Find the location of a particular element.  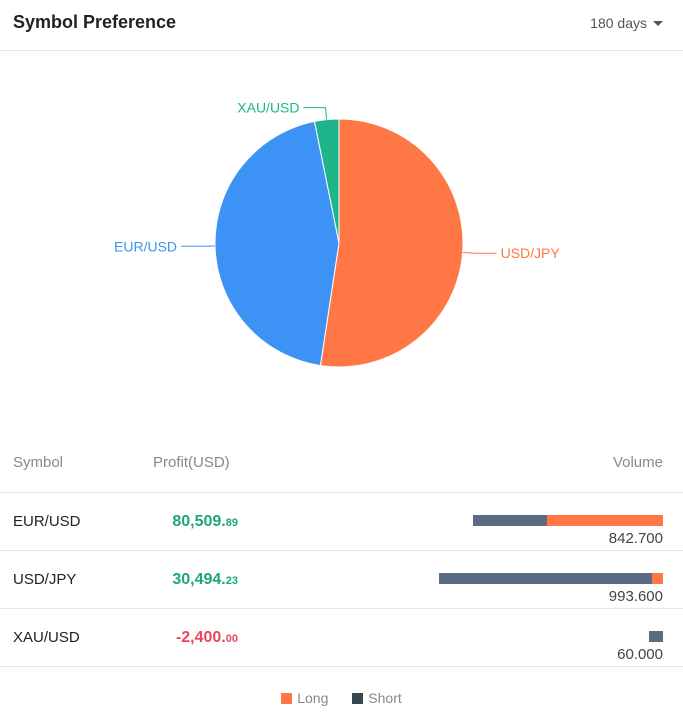

pie-label: EUR/USD is located at coordinates (145, 246).